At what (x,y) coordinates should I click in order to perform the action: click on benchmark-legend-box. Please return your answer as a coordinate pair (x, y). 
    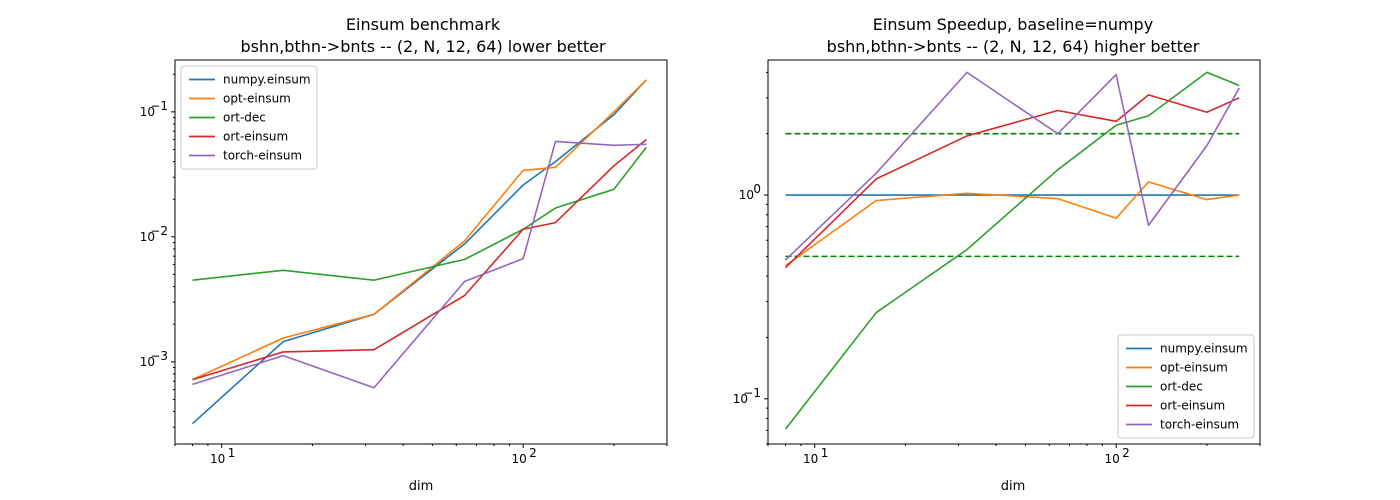
    Looking at the image, I should click on (249, 117).